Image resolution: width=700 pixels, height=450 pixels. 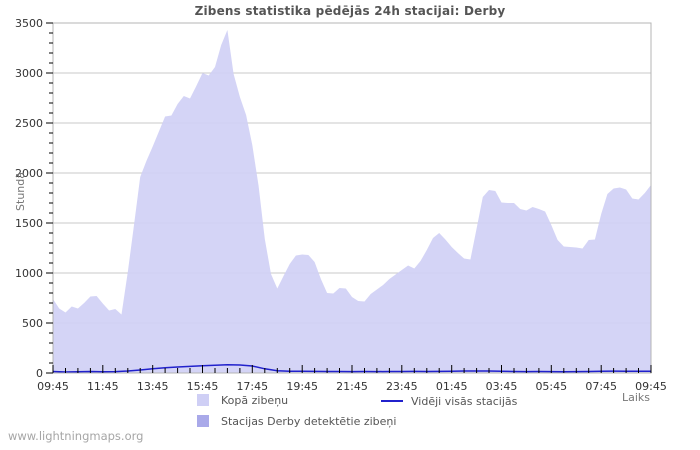 I want to click on legend-label-derby-detected: Stacijas Derby detektētie zibeņi, so click(x=309, y=421).